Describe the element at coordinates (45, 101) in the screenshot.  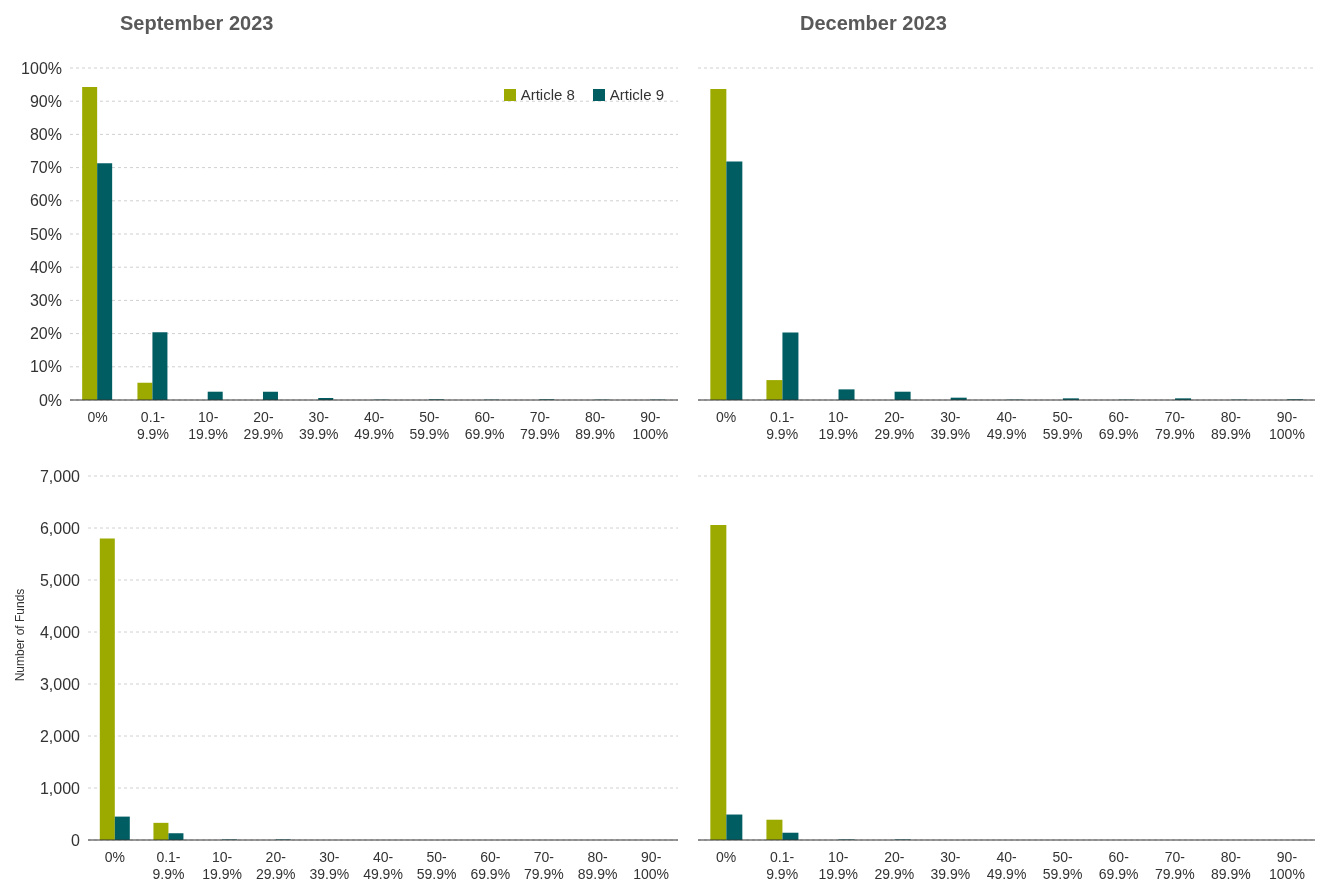
I see `y-tick-label: 90%` at that location.